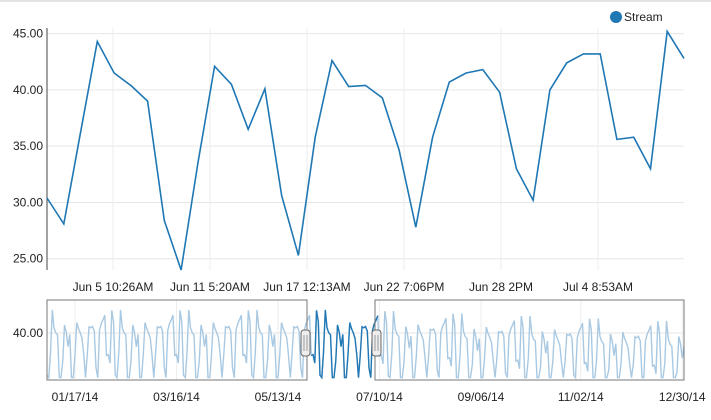 The height and width of the screenshot is (420, 711). I want to click on overview-x-tick-label: 01/17/14, so click(75, 397).